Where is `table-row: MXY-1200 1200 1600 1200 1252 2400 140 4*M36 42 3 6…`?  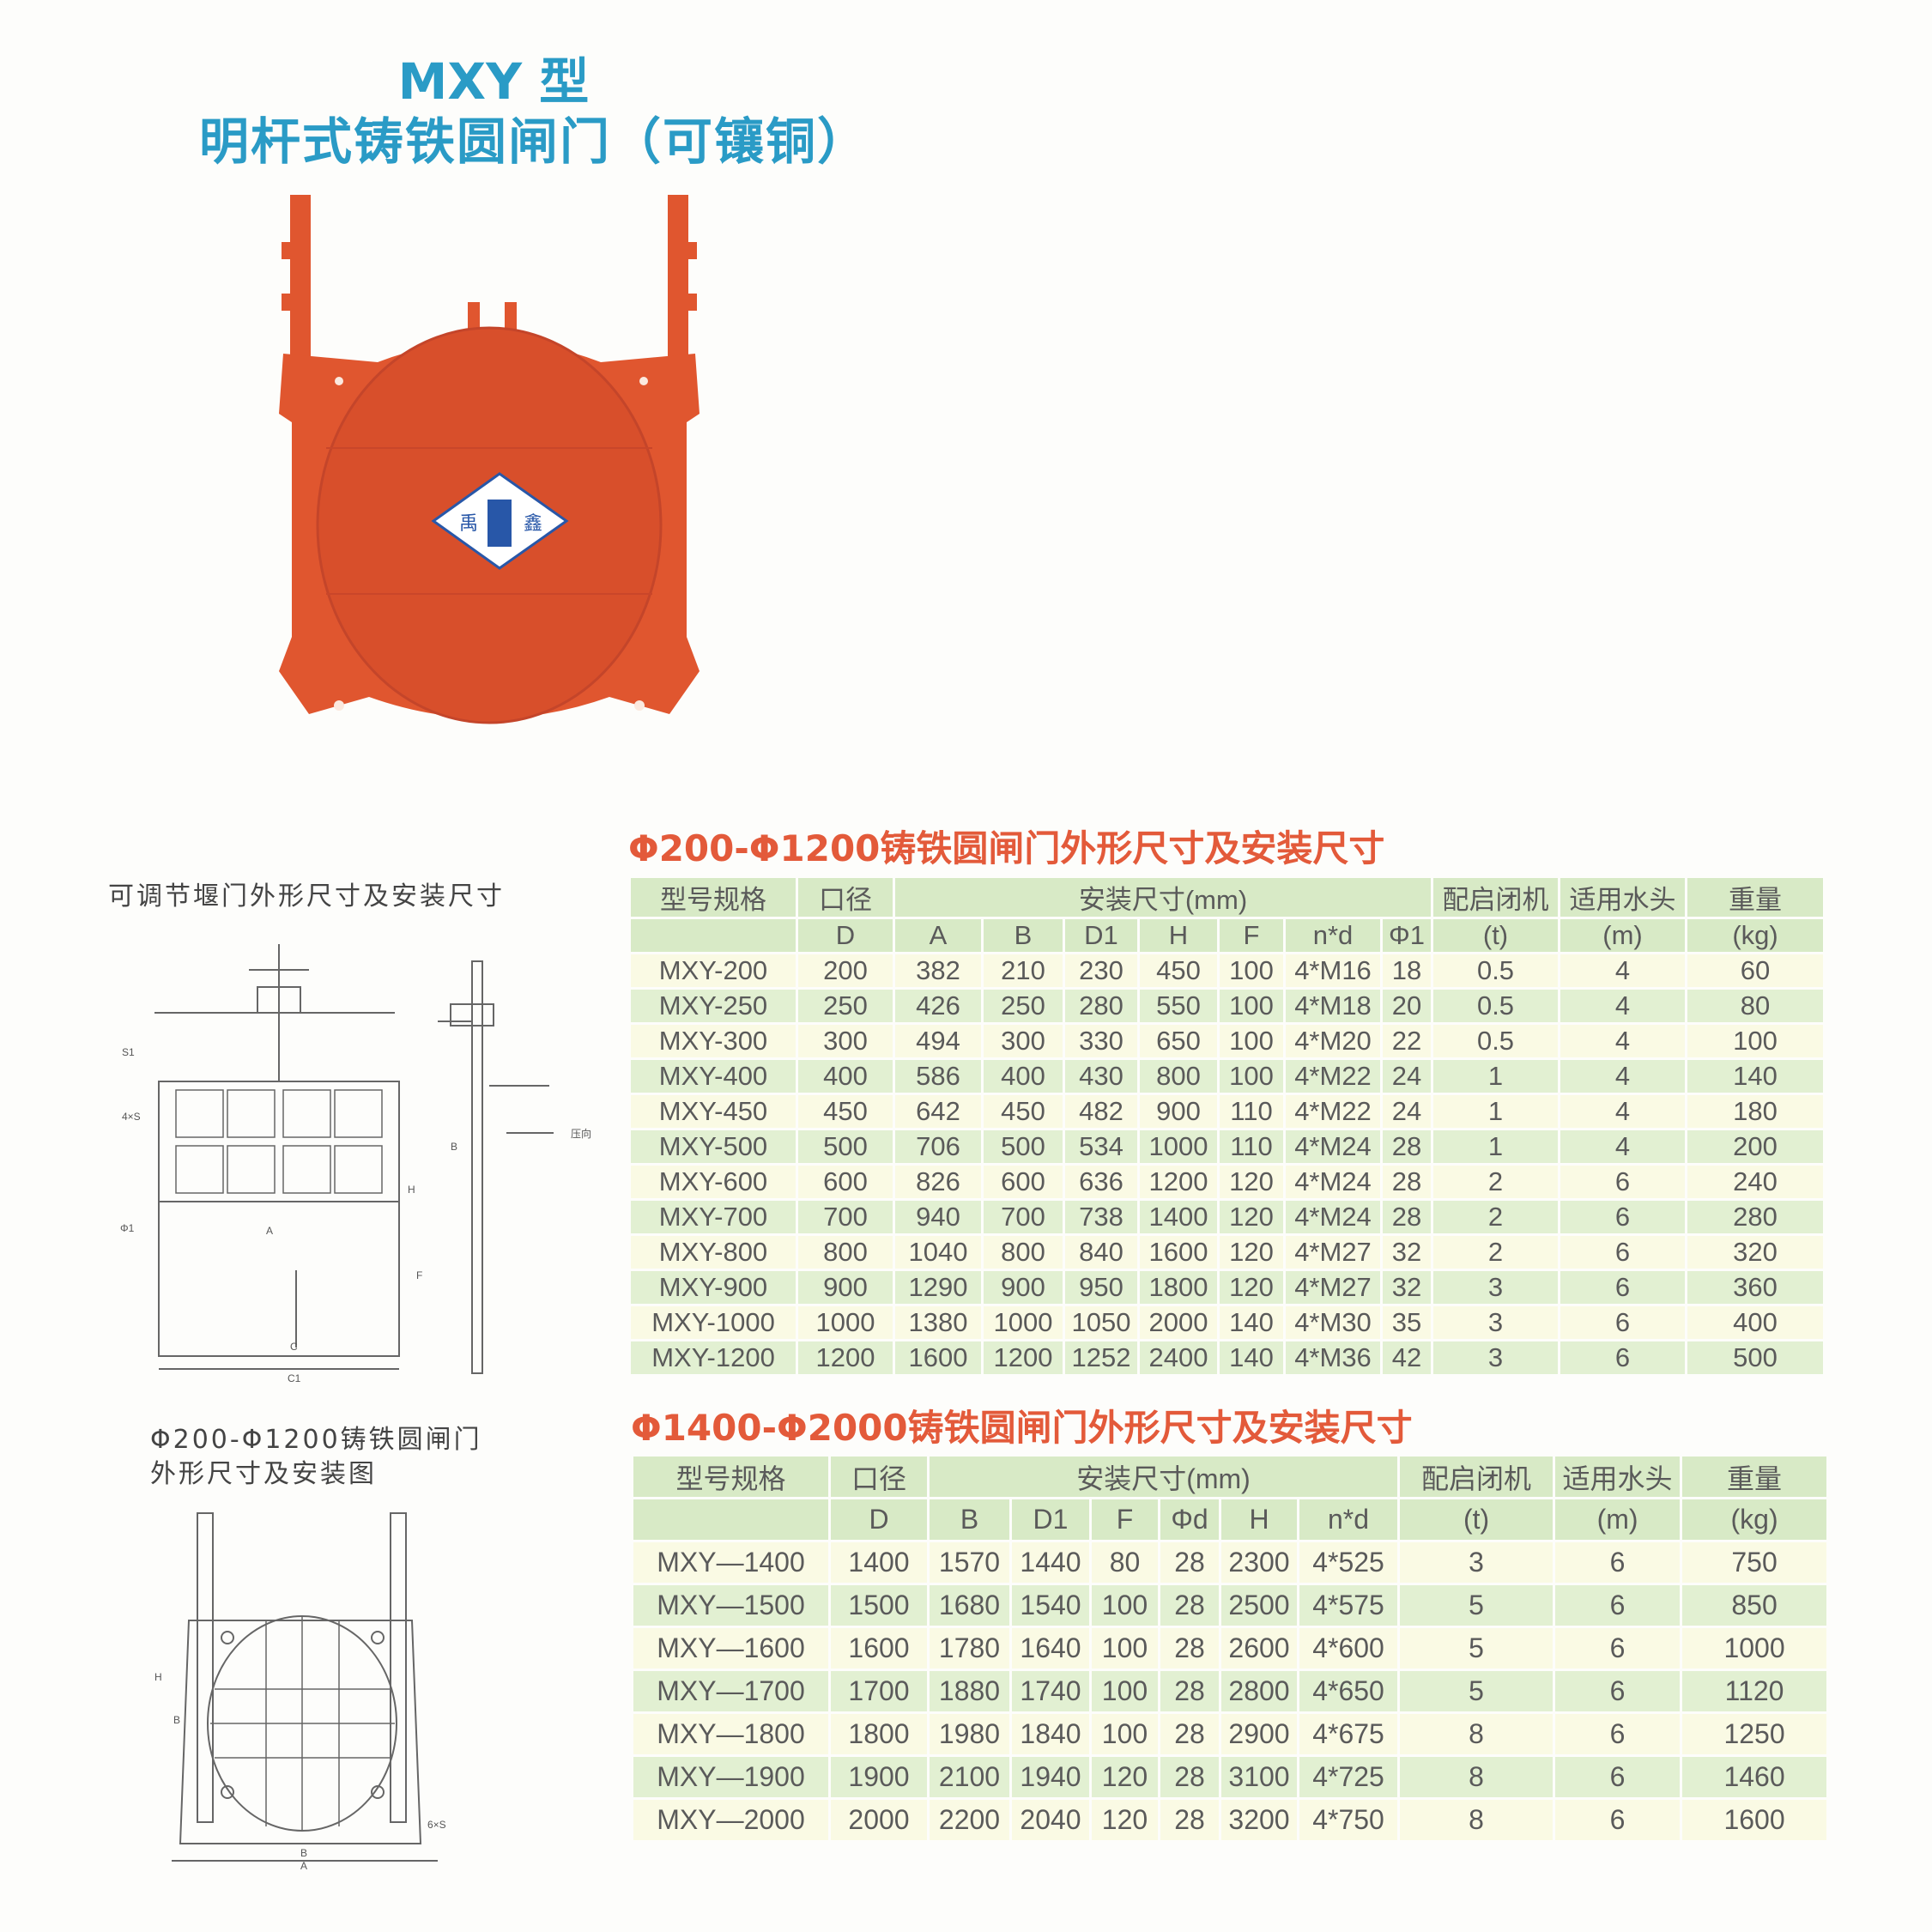 table-row: MXY-1200 1200 1600 1200 1252 2400 140 4*M36 42 3 6… is located at coordinates (1228, 1357).